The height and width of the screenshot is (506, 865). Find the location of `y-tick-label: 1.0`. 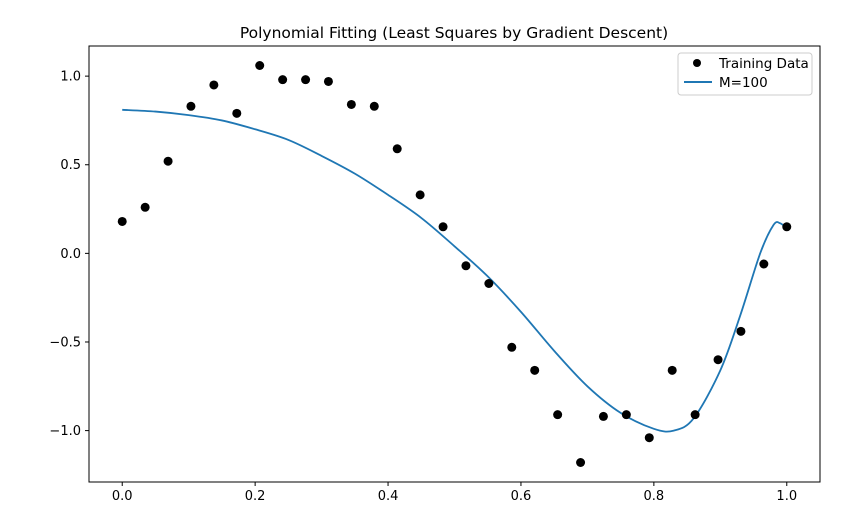

y-tick-label: 1.0 is located at coordinates (70, 77).